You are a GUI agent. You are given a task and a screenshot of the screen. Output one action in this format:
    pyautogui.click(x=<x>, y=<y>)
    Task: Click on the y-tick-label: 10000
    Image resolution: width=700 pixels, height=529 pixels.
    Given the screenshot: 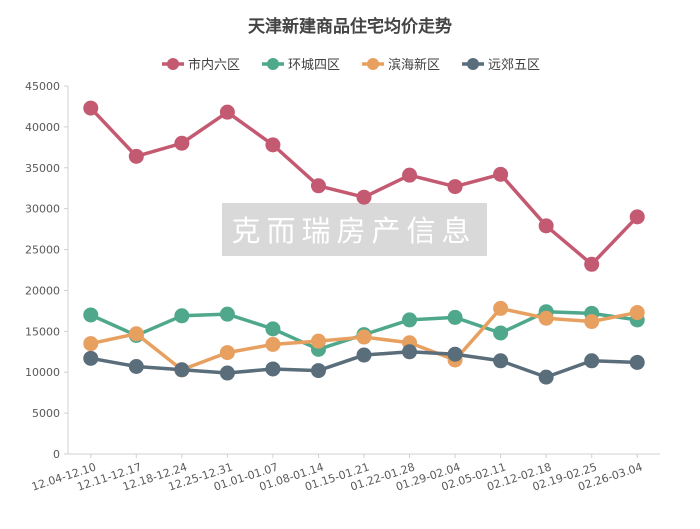 What is the action you would take?
    pyautogui.click(x=42, y=372)
    